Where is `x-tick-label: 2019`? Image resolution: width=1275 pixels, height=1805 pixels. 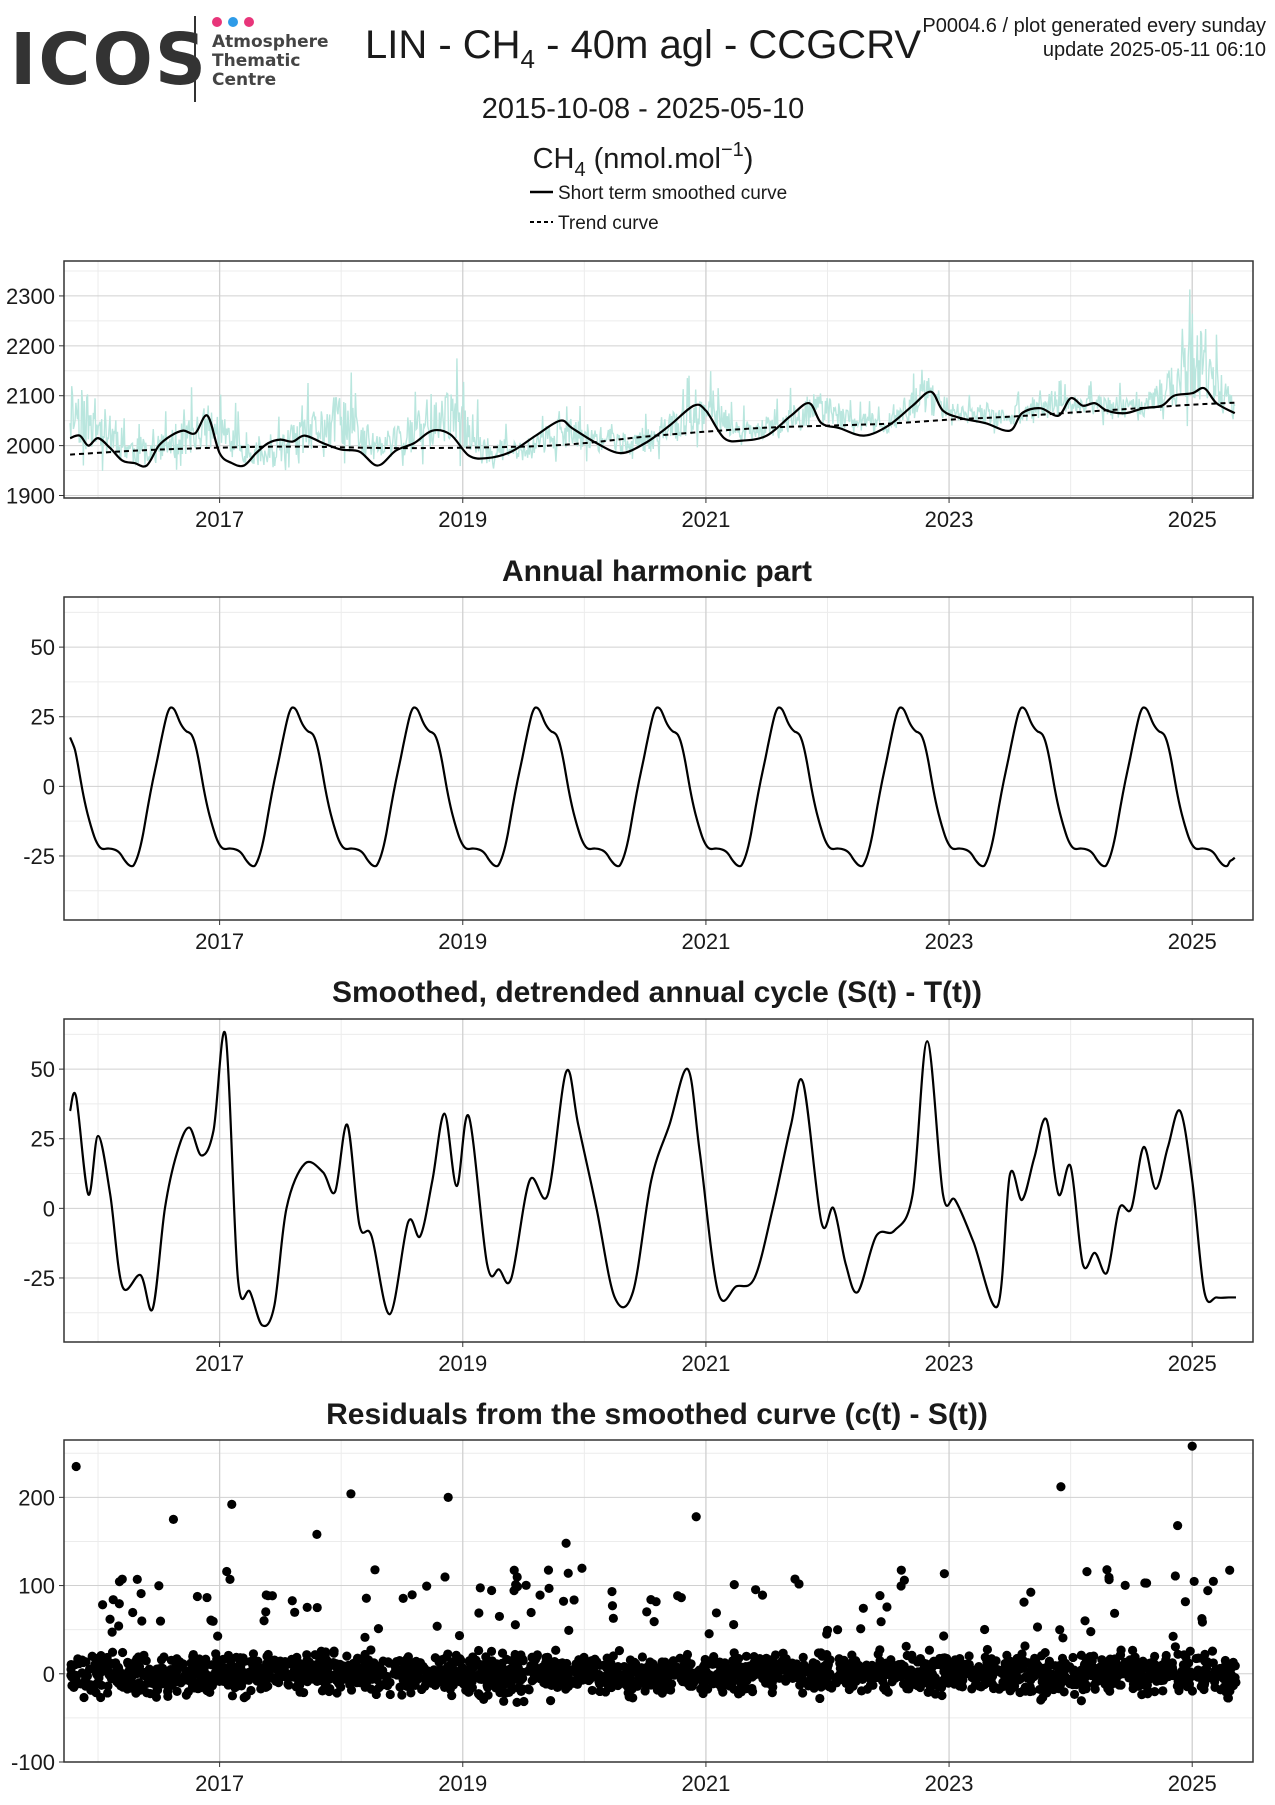
x-tick-label: 2019 is located at coordinates (462, 1363).